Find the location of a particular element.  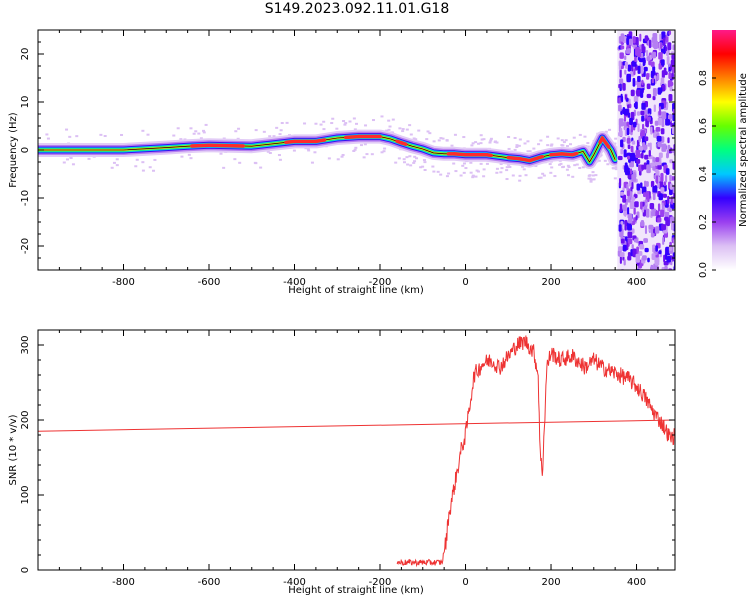

colorbar-label: Normalized spectral amplitude is located at coordinates (743, 150).